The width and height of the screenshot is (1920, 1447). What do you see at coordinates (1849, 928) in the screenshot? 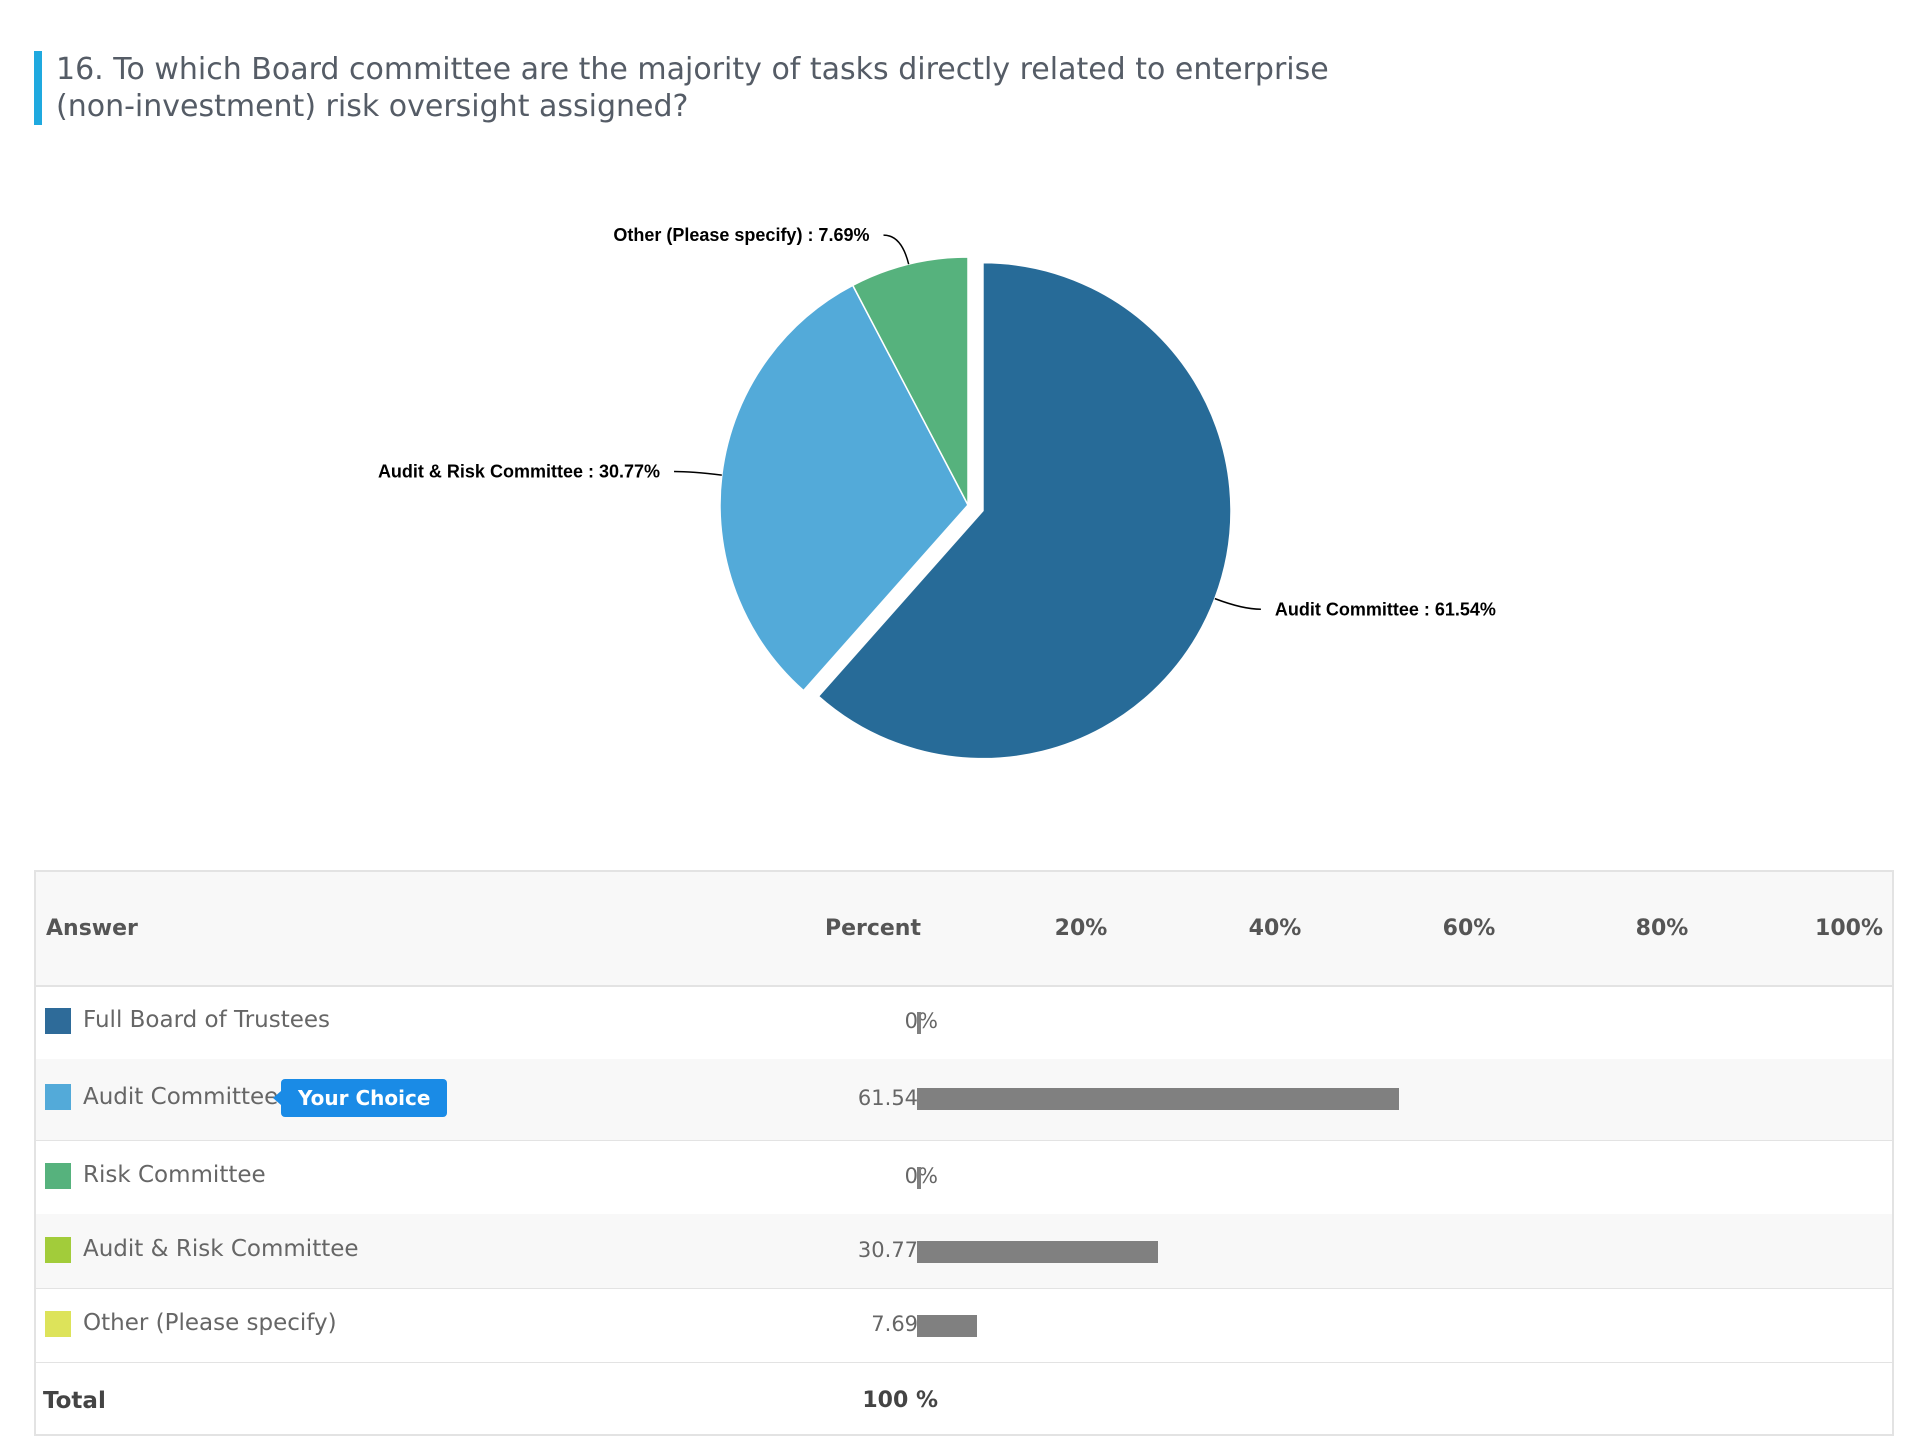
I see `axis-tick-100: 100%` at bounding box center [1849, 928].